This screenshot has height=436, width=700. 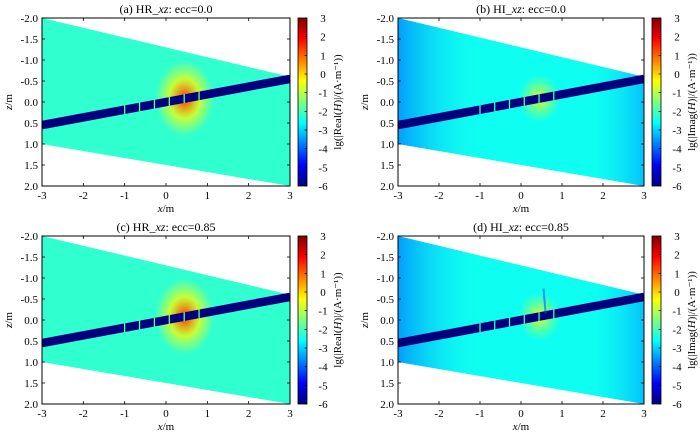 What do you see at coordinates (165, 227) in the screenshot?
I see `panel-title: (c) HR_xz: ecc=0.85` at bounding box center [165, 227].